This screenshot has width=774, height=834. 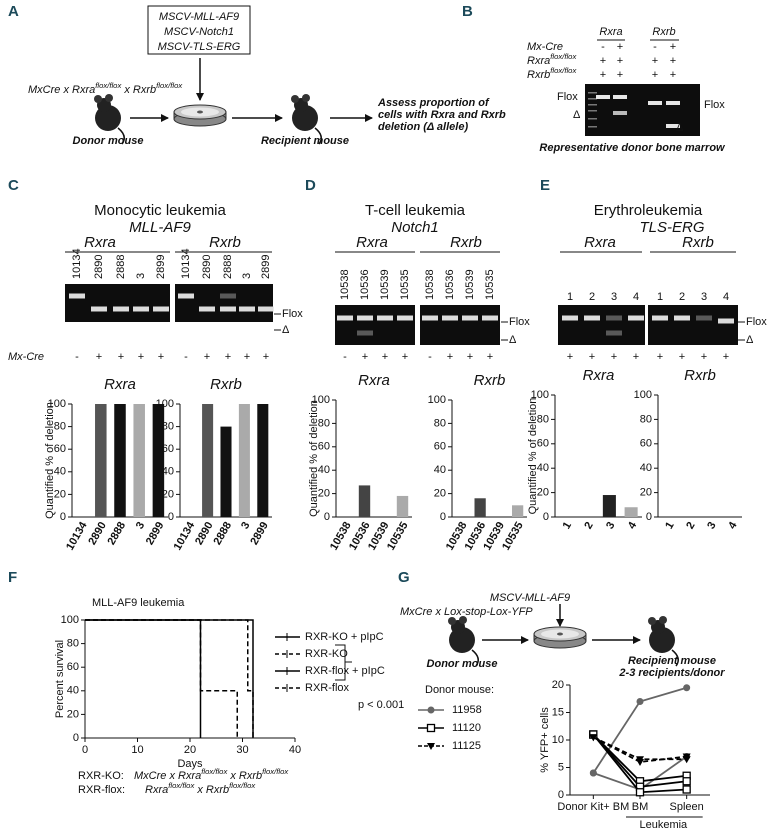 What do you see at coordinates (13, 11) in the screenshot?
I see `panel-label: A` at bounding box center [13, 11].